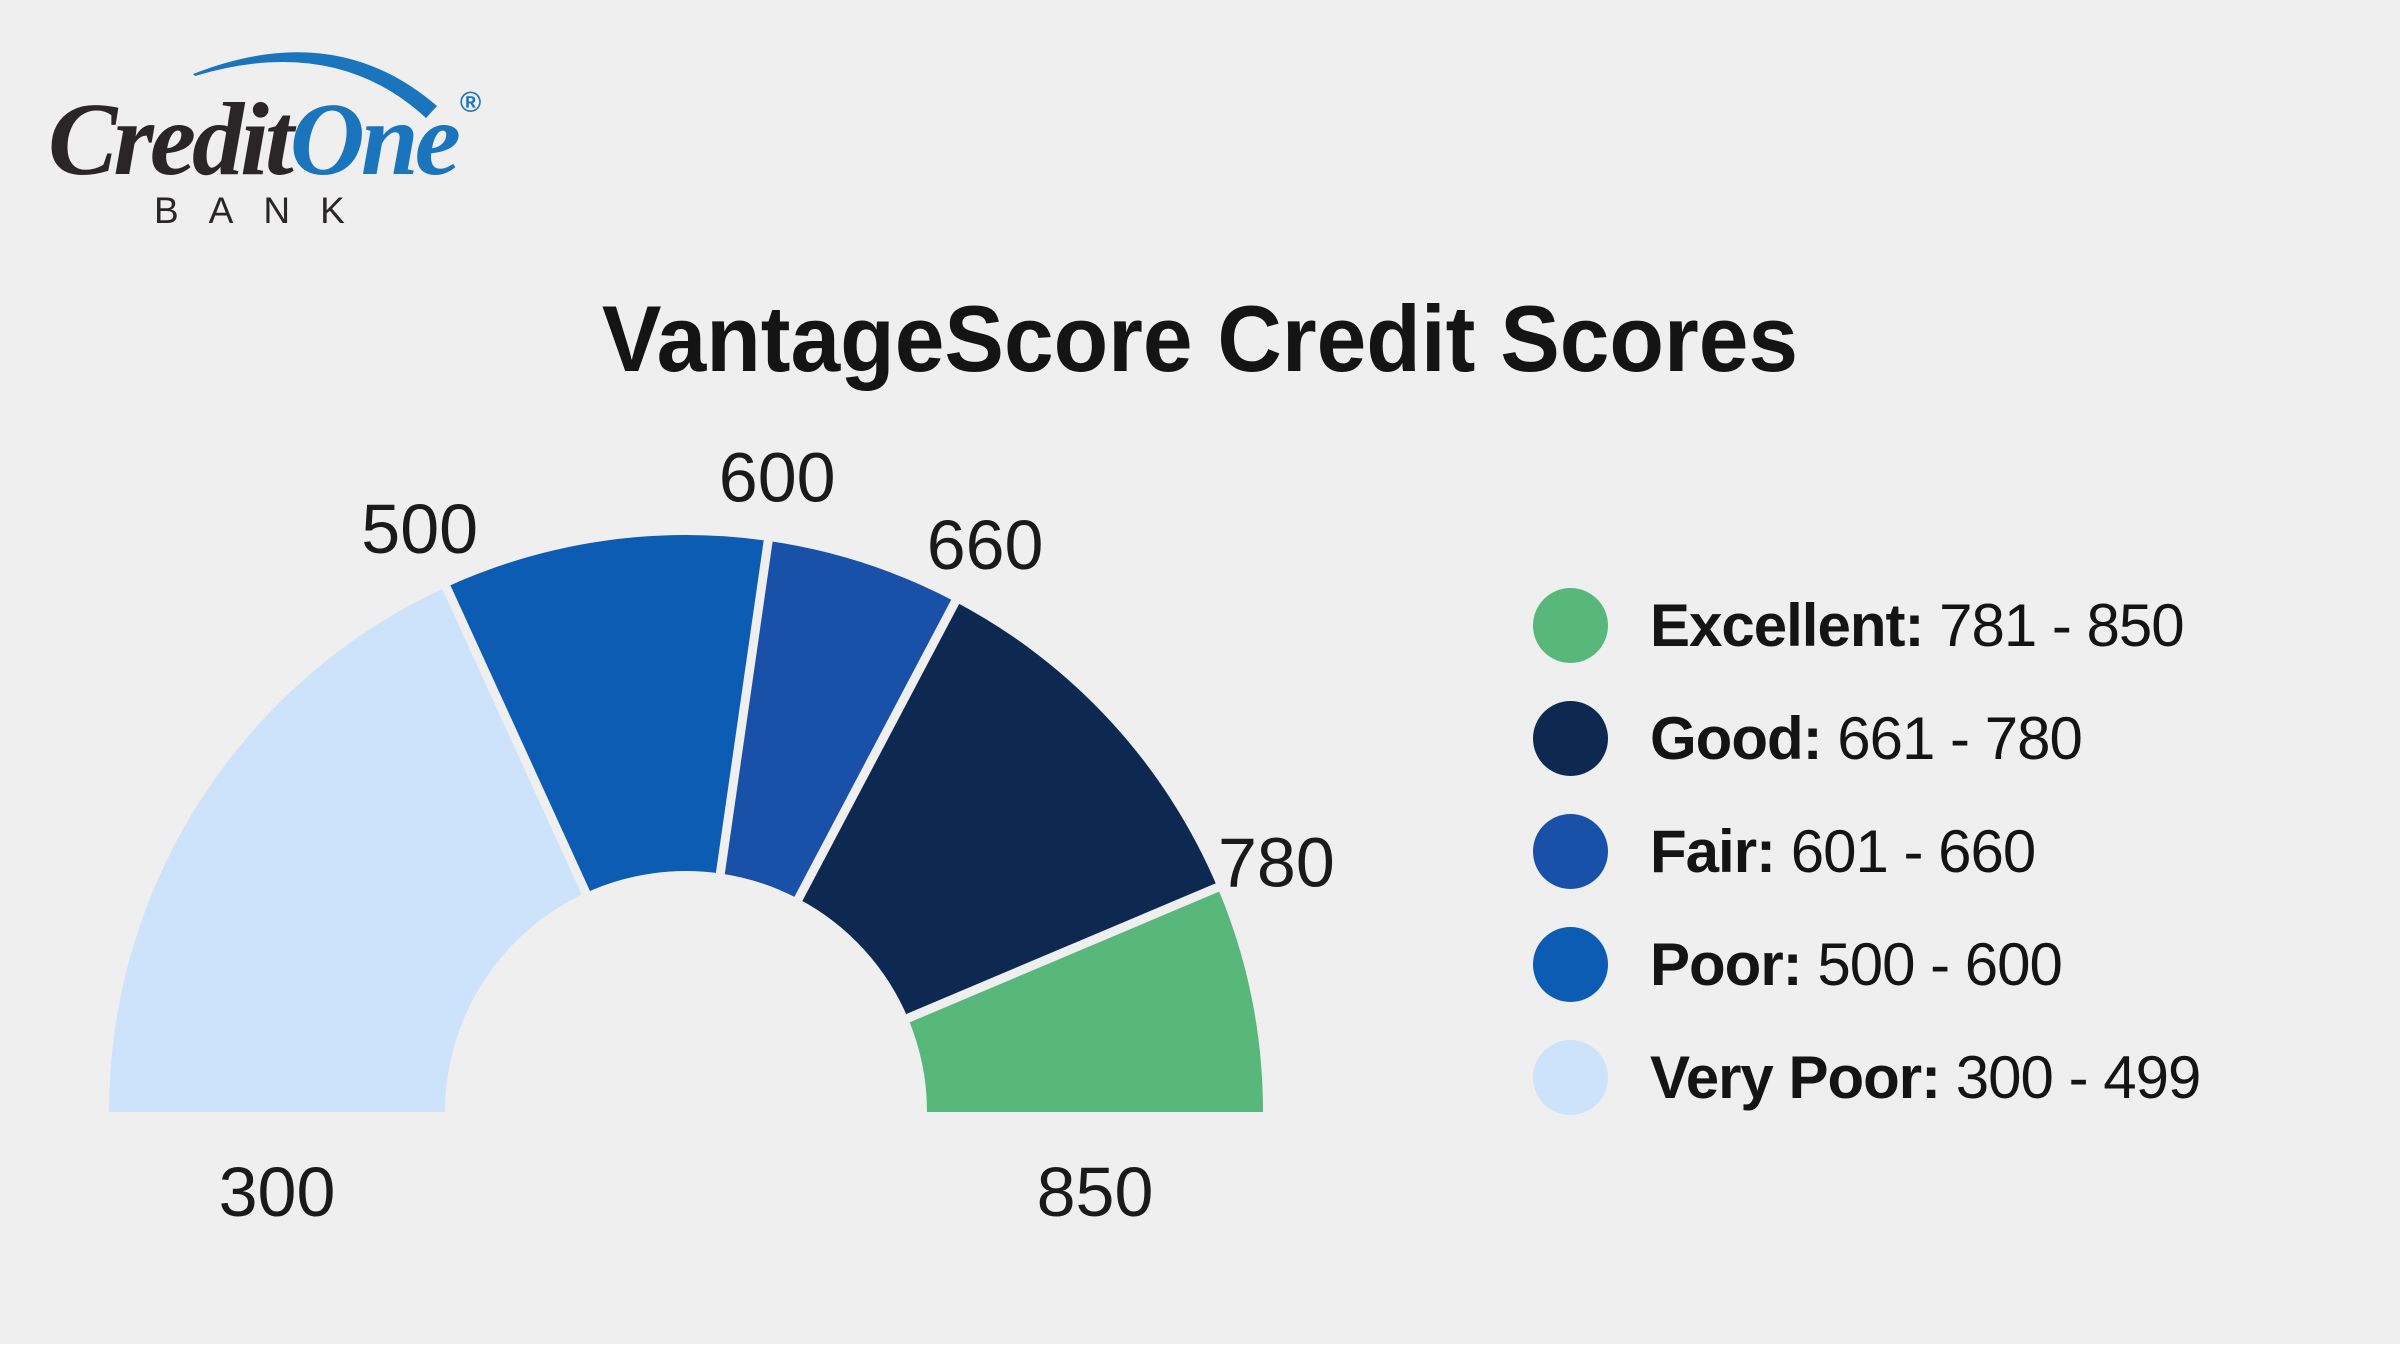  I want to click on legend-item-text: Fair: 601 - 660, so click(1843, 851).